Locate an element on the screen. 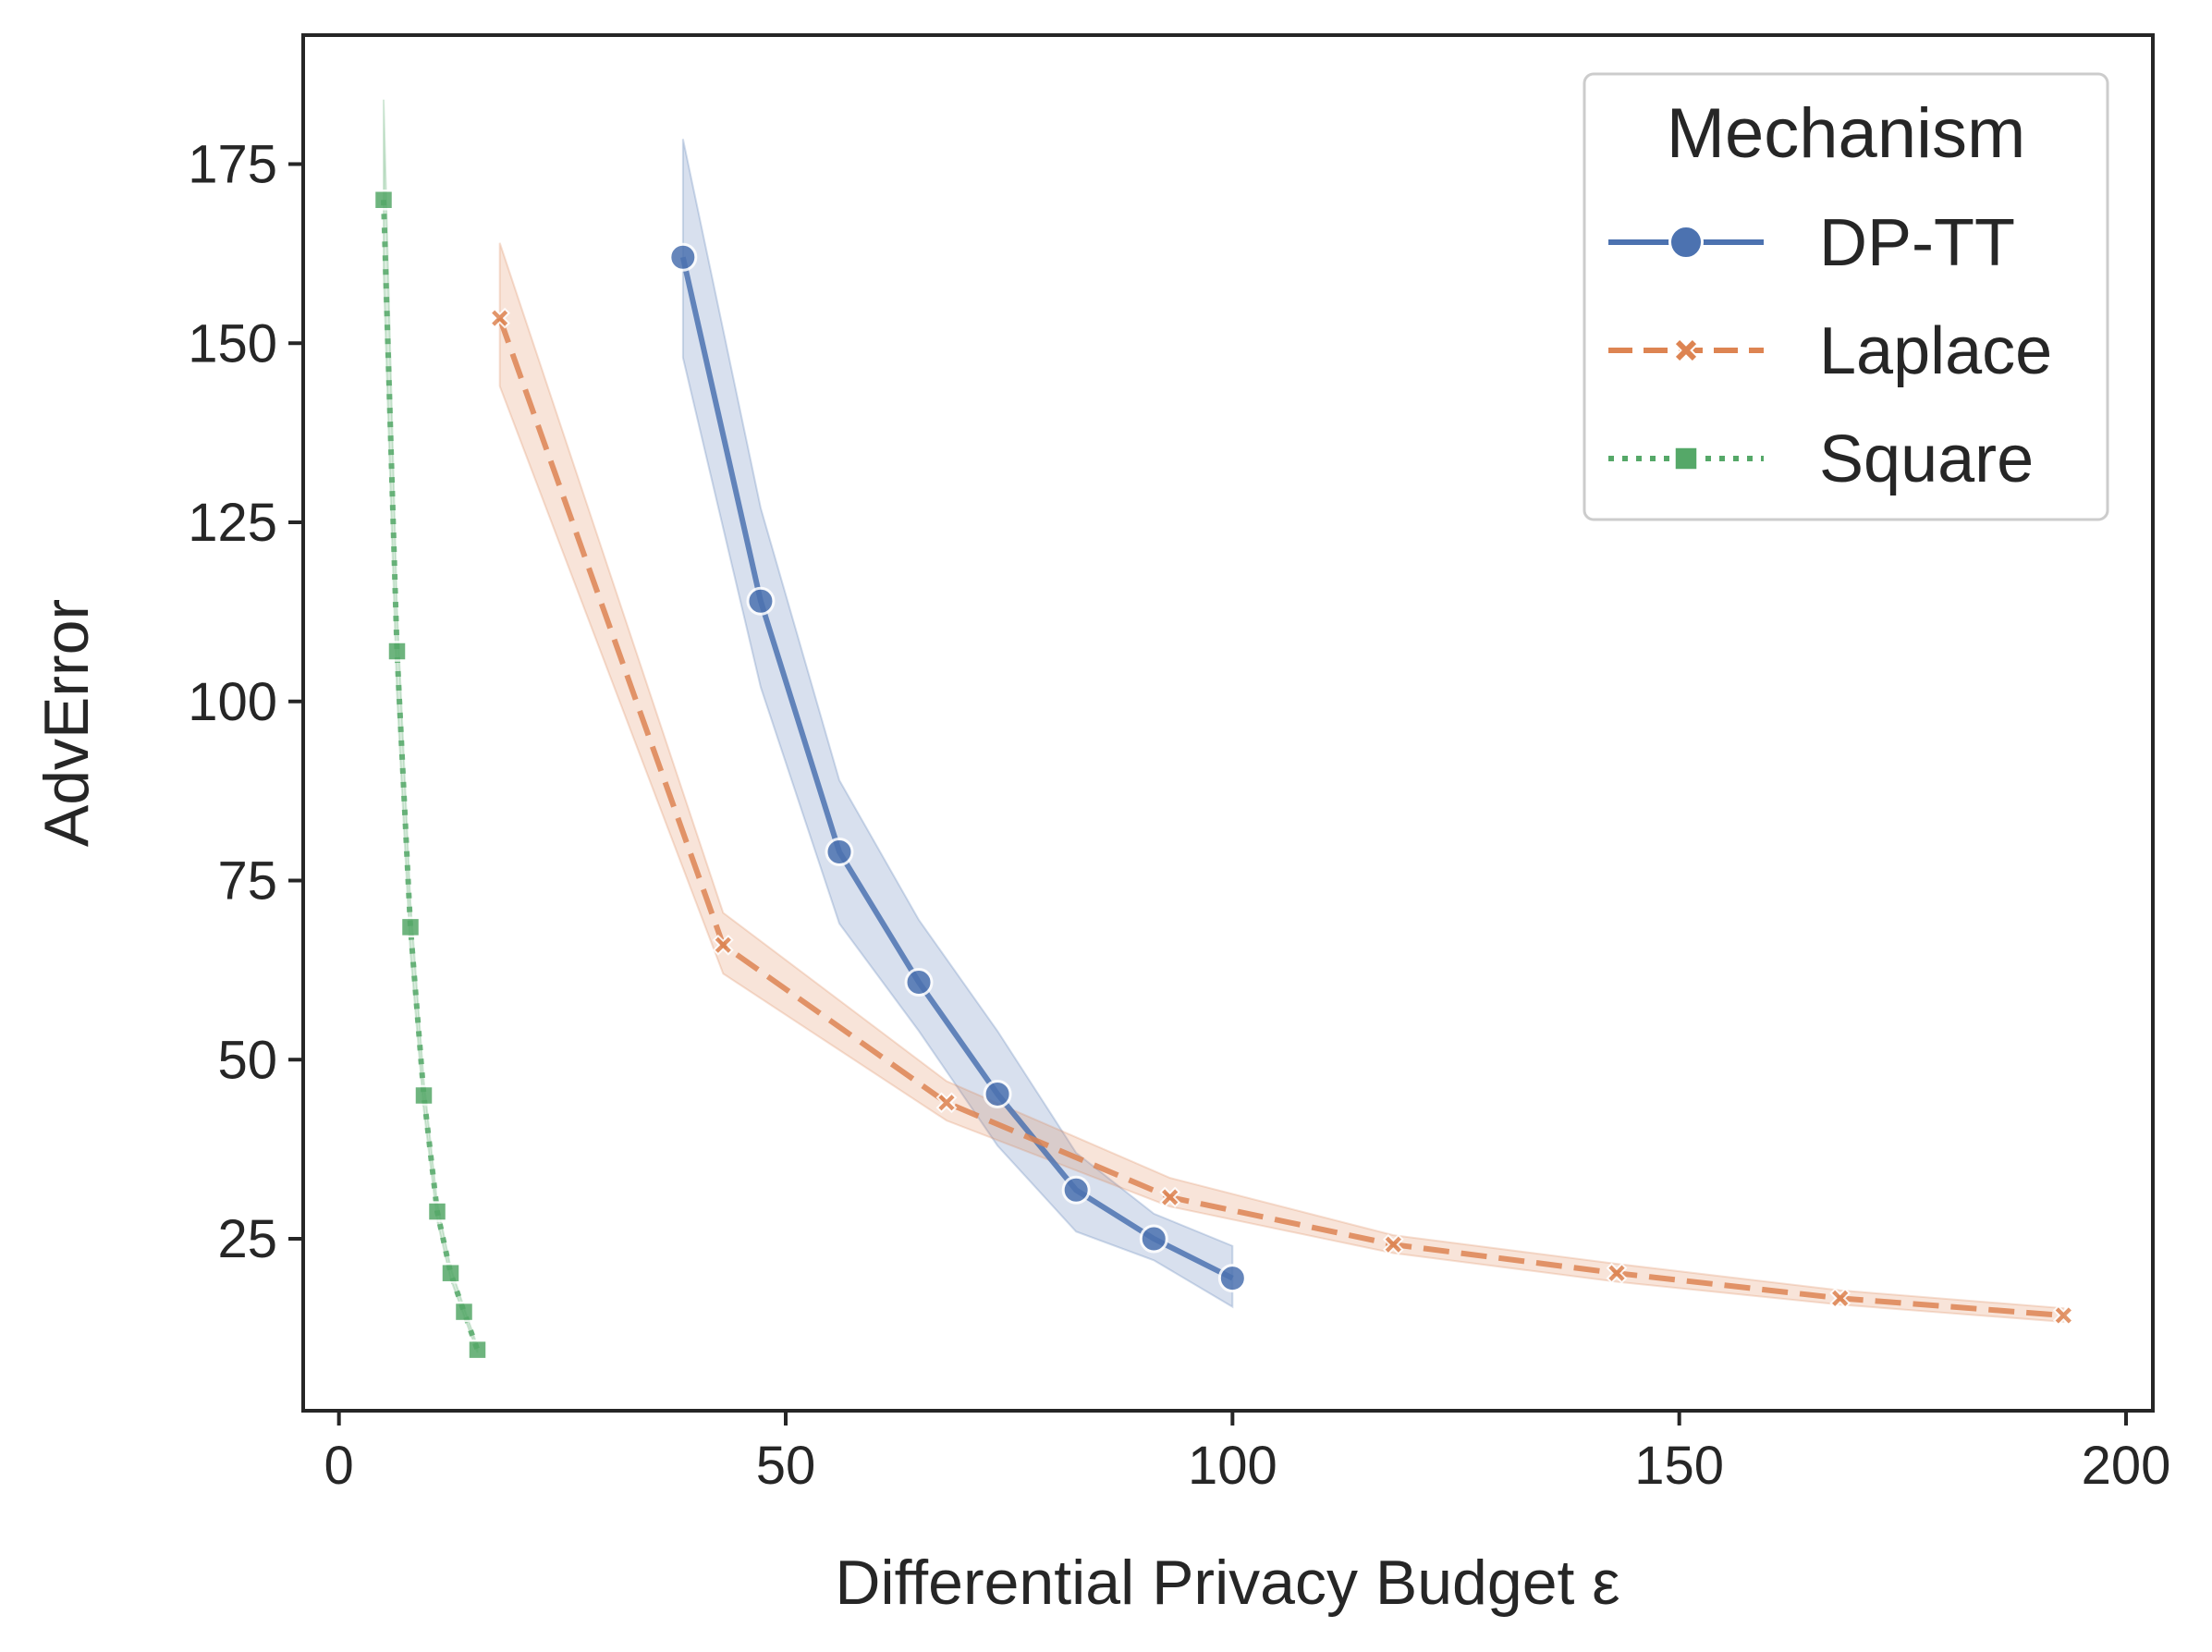  y-tick-label: 50 is located at coordinates (247, 1060).